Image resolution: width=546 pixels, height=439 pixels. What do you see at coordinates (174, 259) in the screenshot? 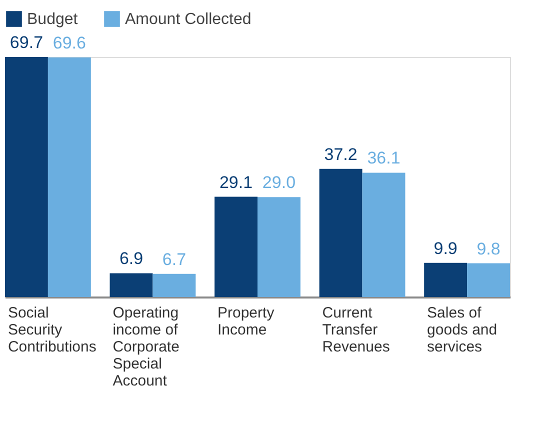
I see `data-label: 6.7` at bounding box center [174, 259].